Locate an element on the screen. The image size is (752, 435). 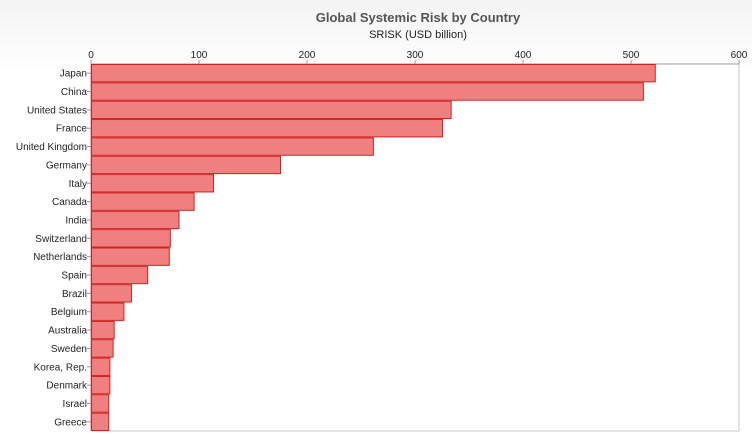
x-tick-label: 400 is located at coordinates (523, 55).